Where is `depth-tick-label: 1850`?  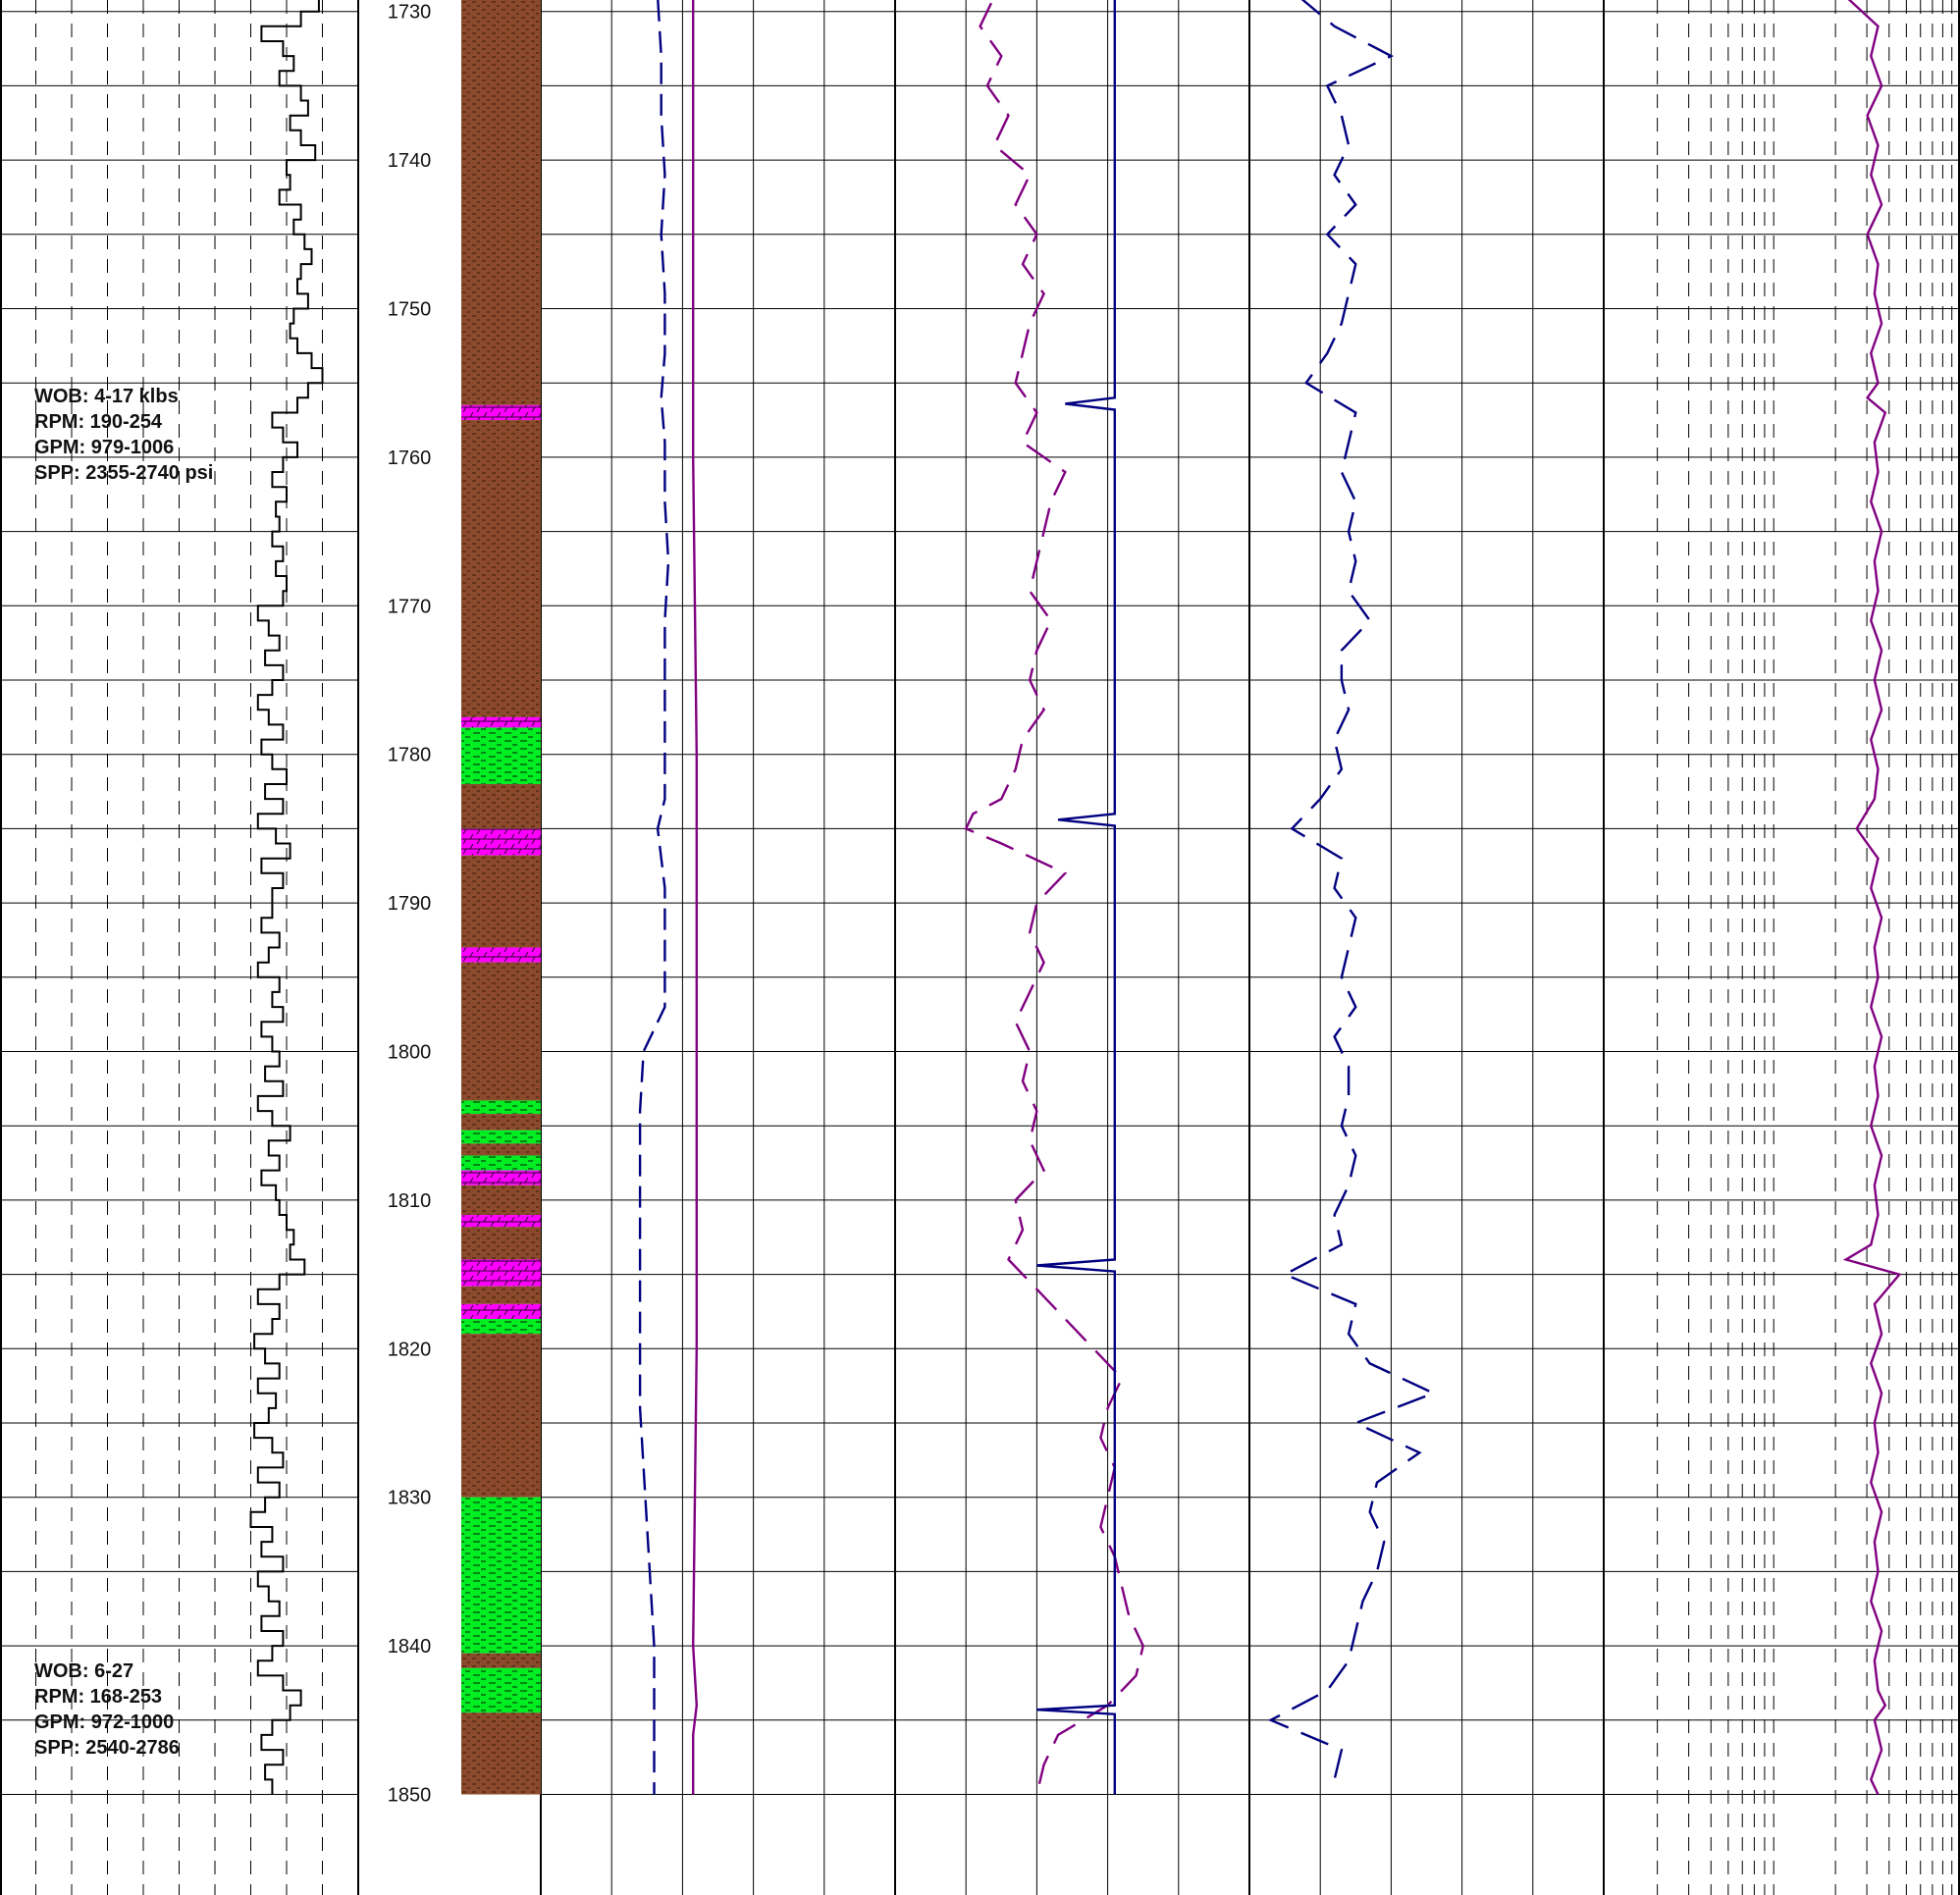 depth-tick-label: 1850 is located at coordinates (410, 1796).